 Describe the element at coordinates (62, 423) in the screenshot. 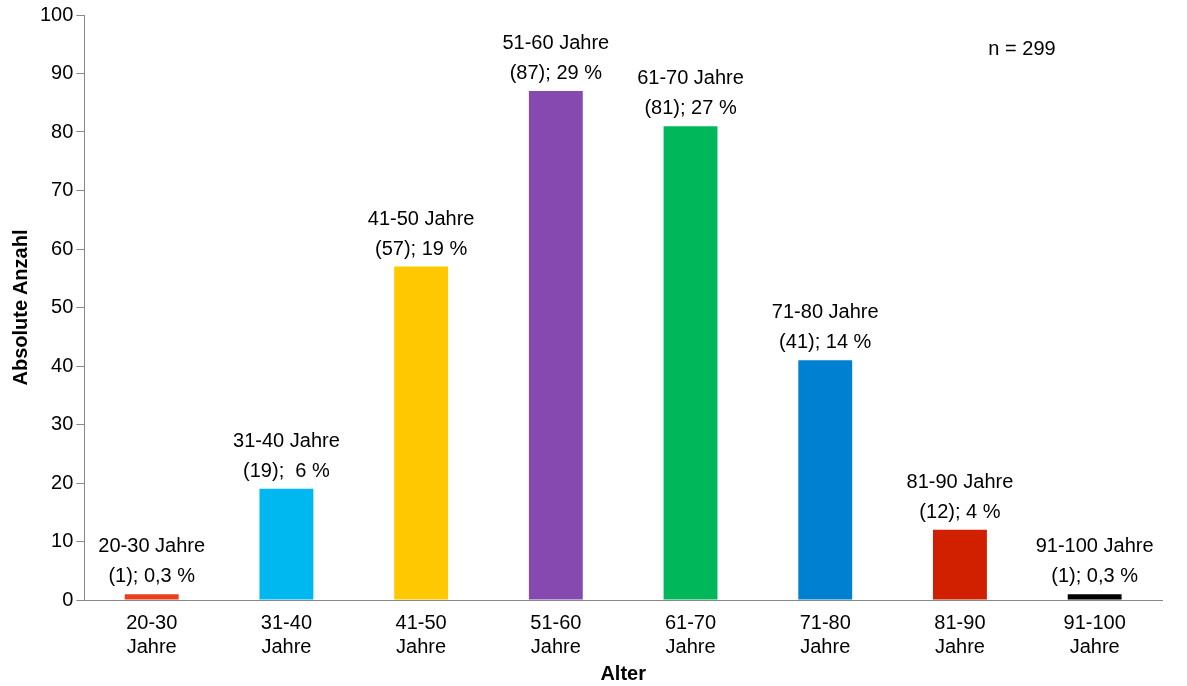

I see `y-tick-label: 30` at that location.